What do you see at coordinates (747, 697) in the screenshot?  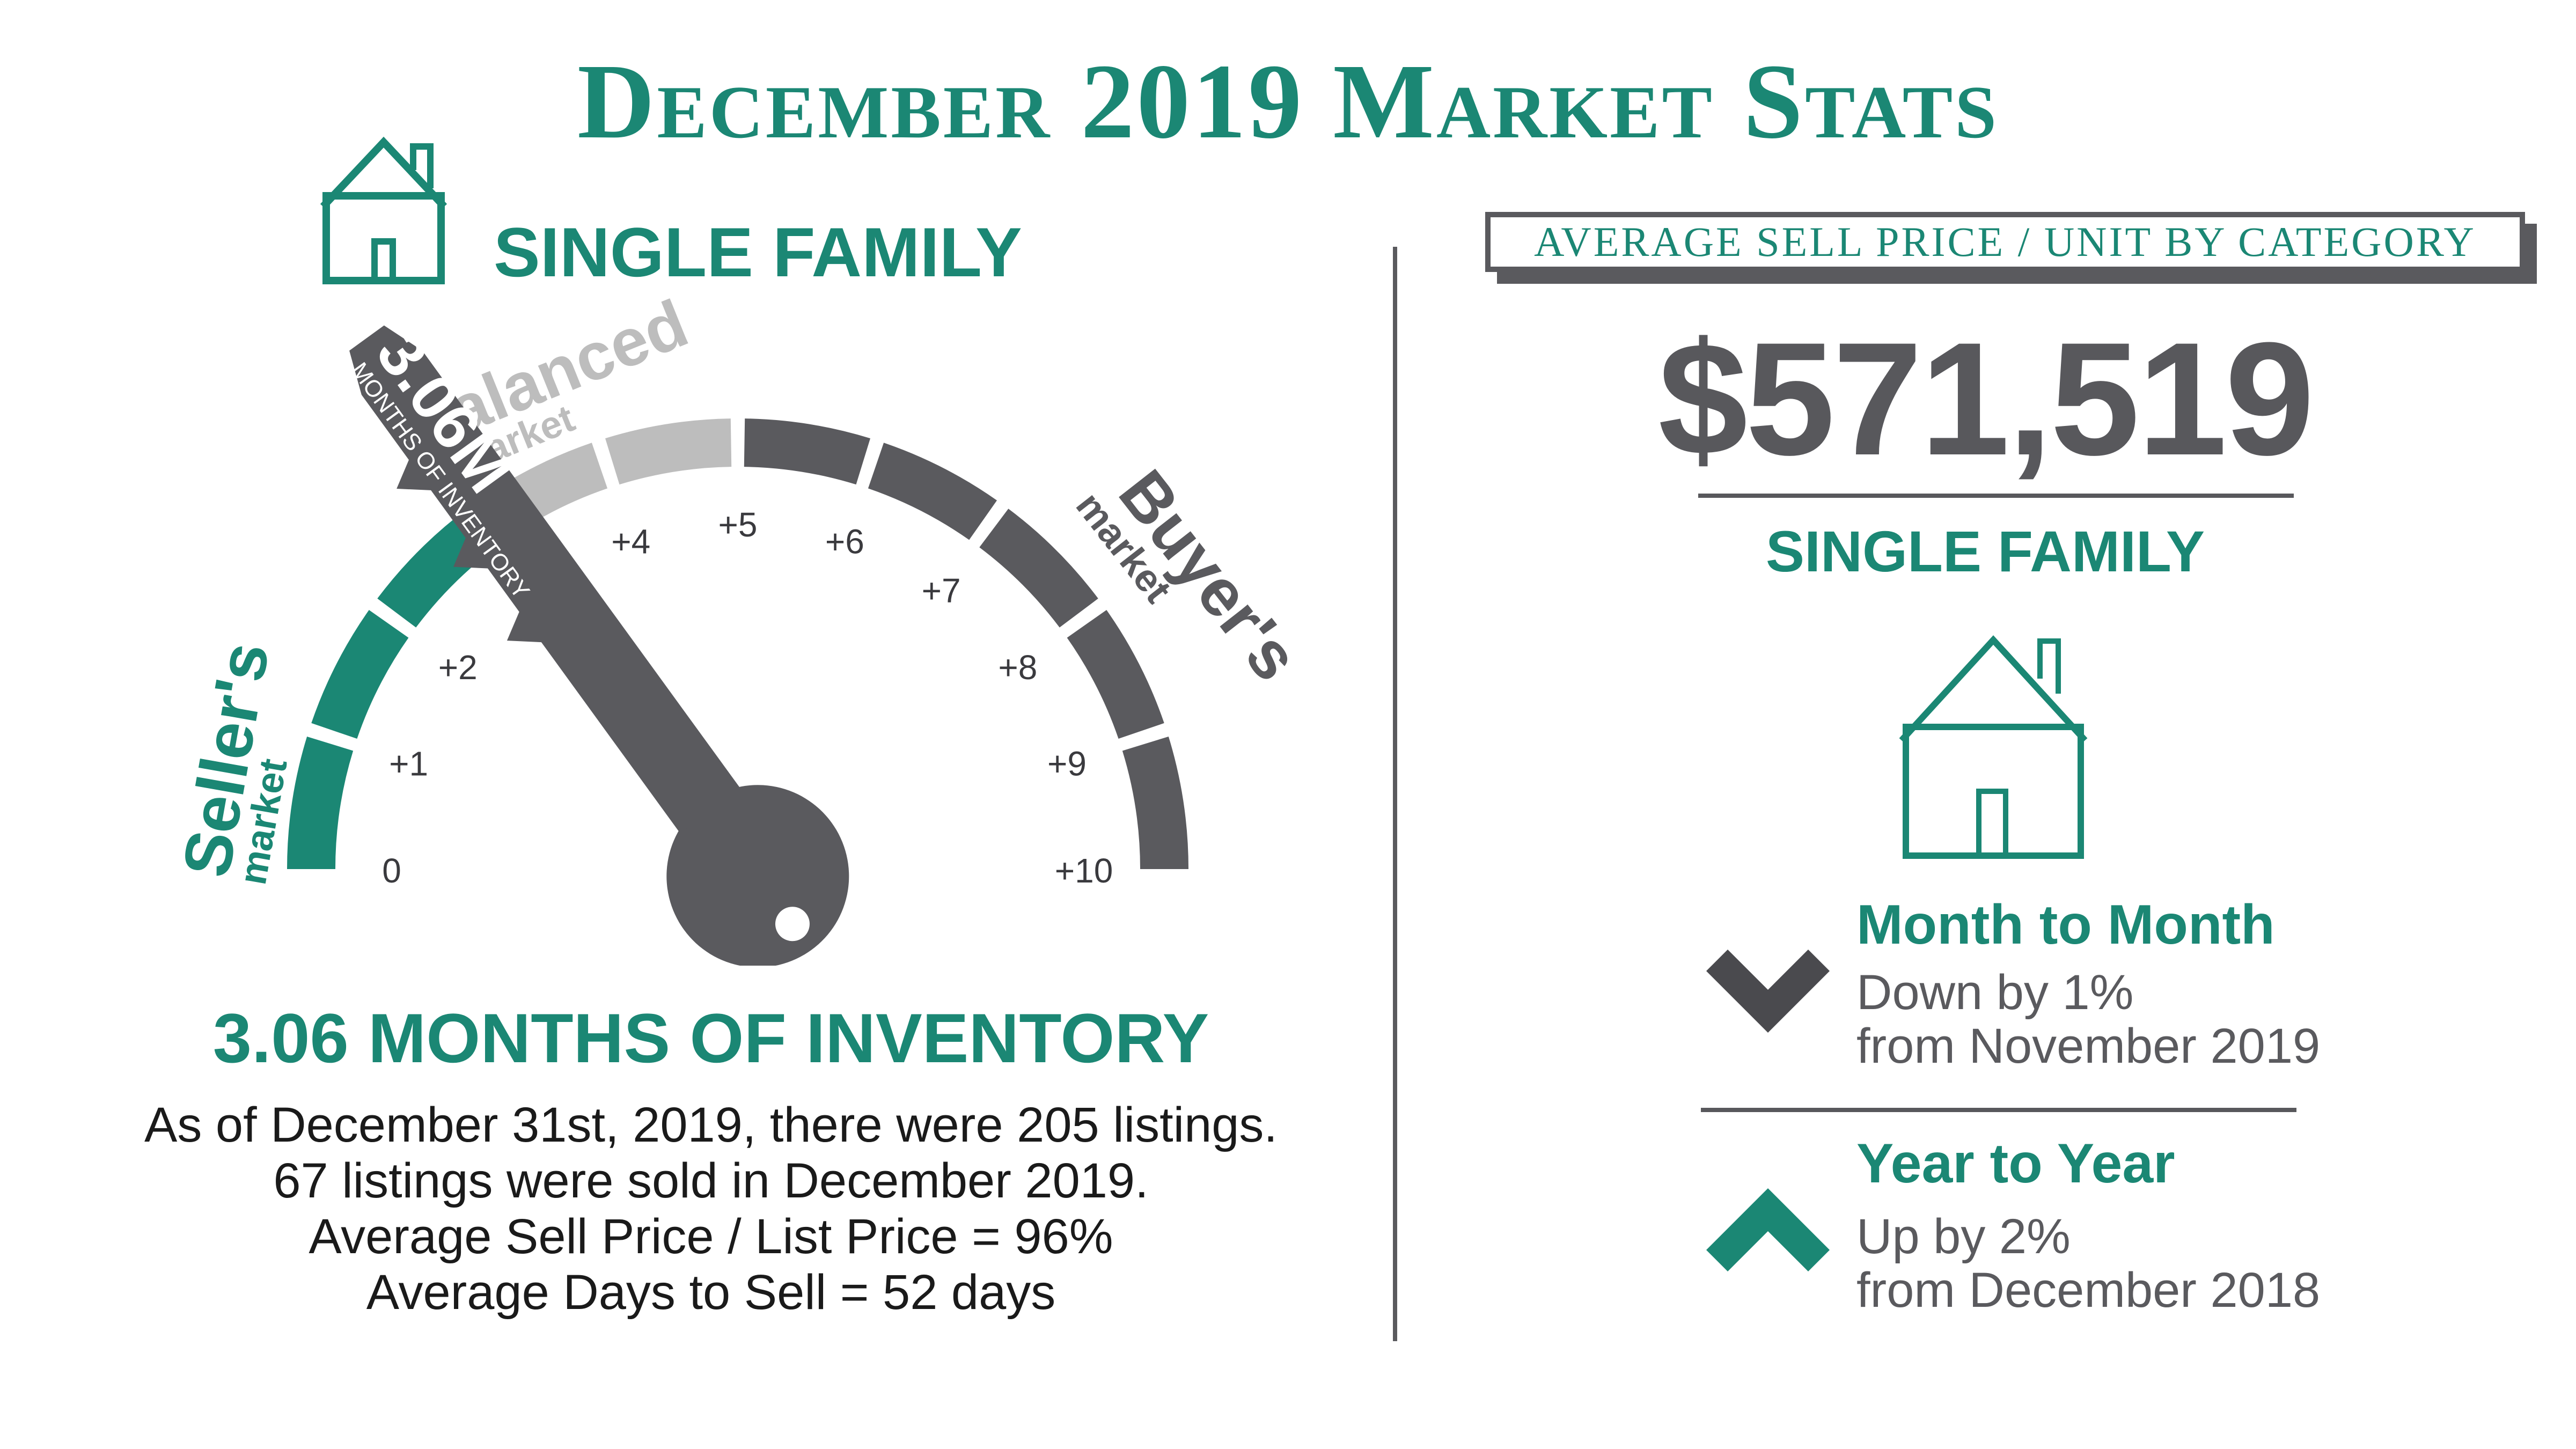 I see `gauge-ticks: 0+1+2+3+4+5+6+7+8+9+10` at bounding box center [747, 697].